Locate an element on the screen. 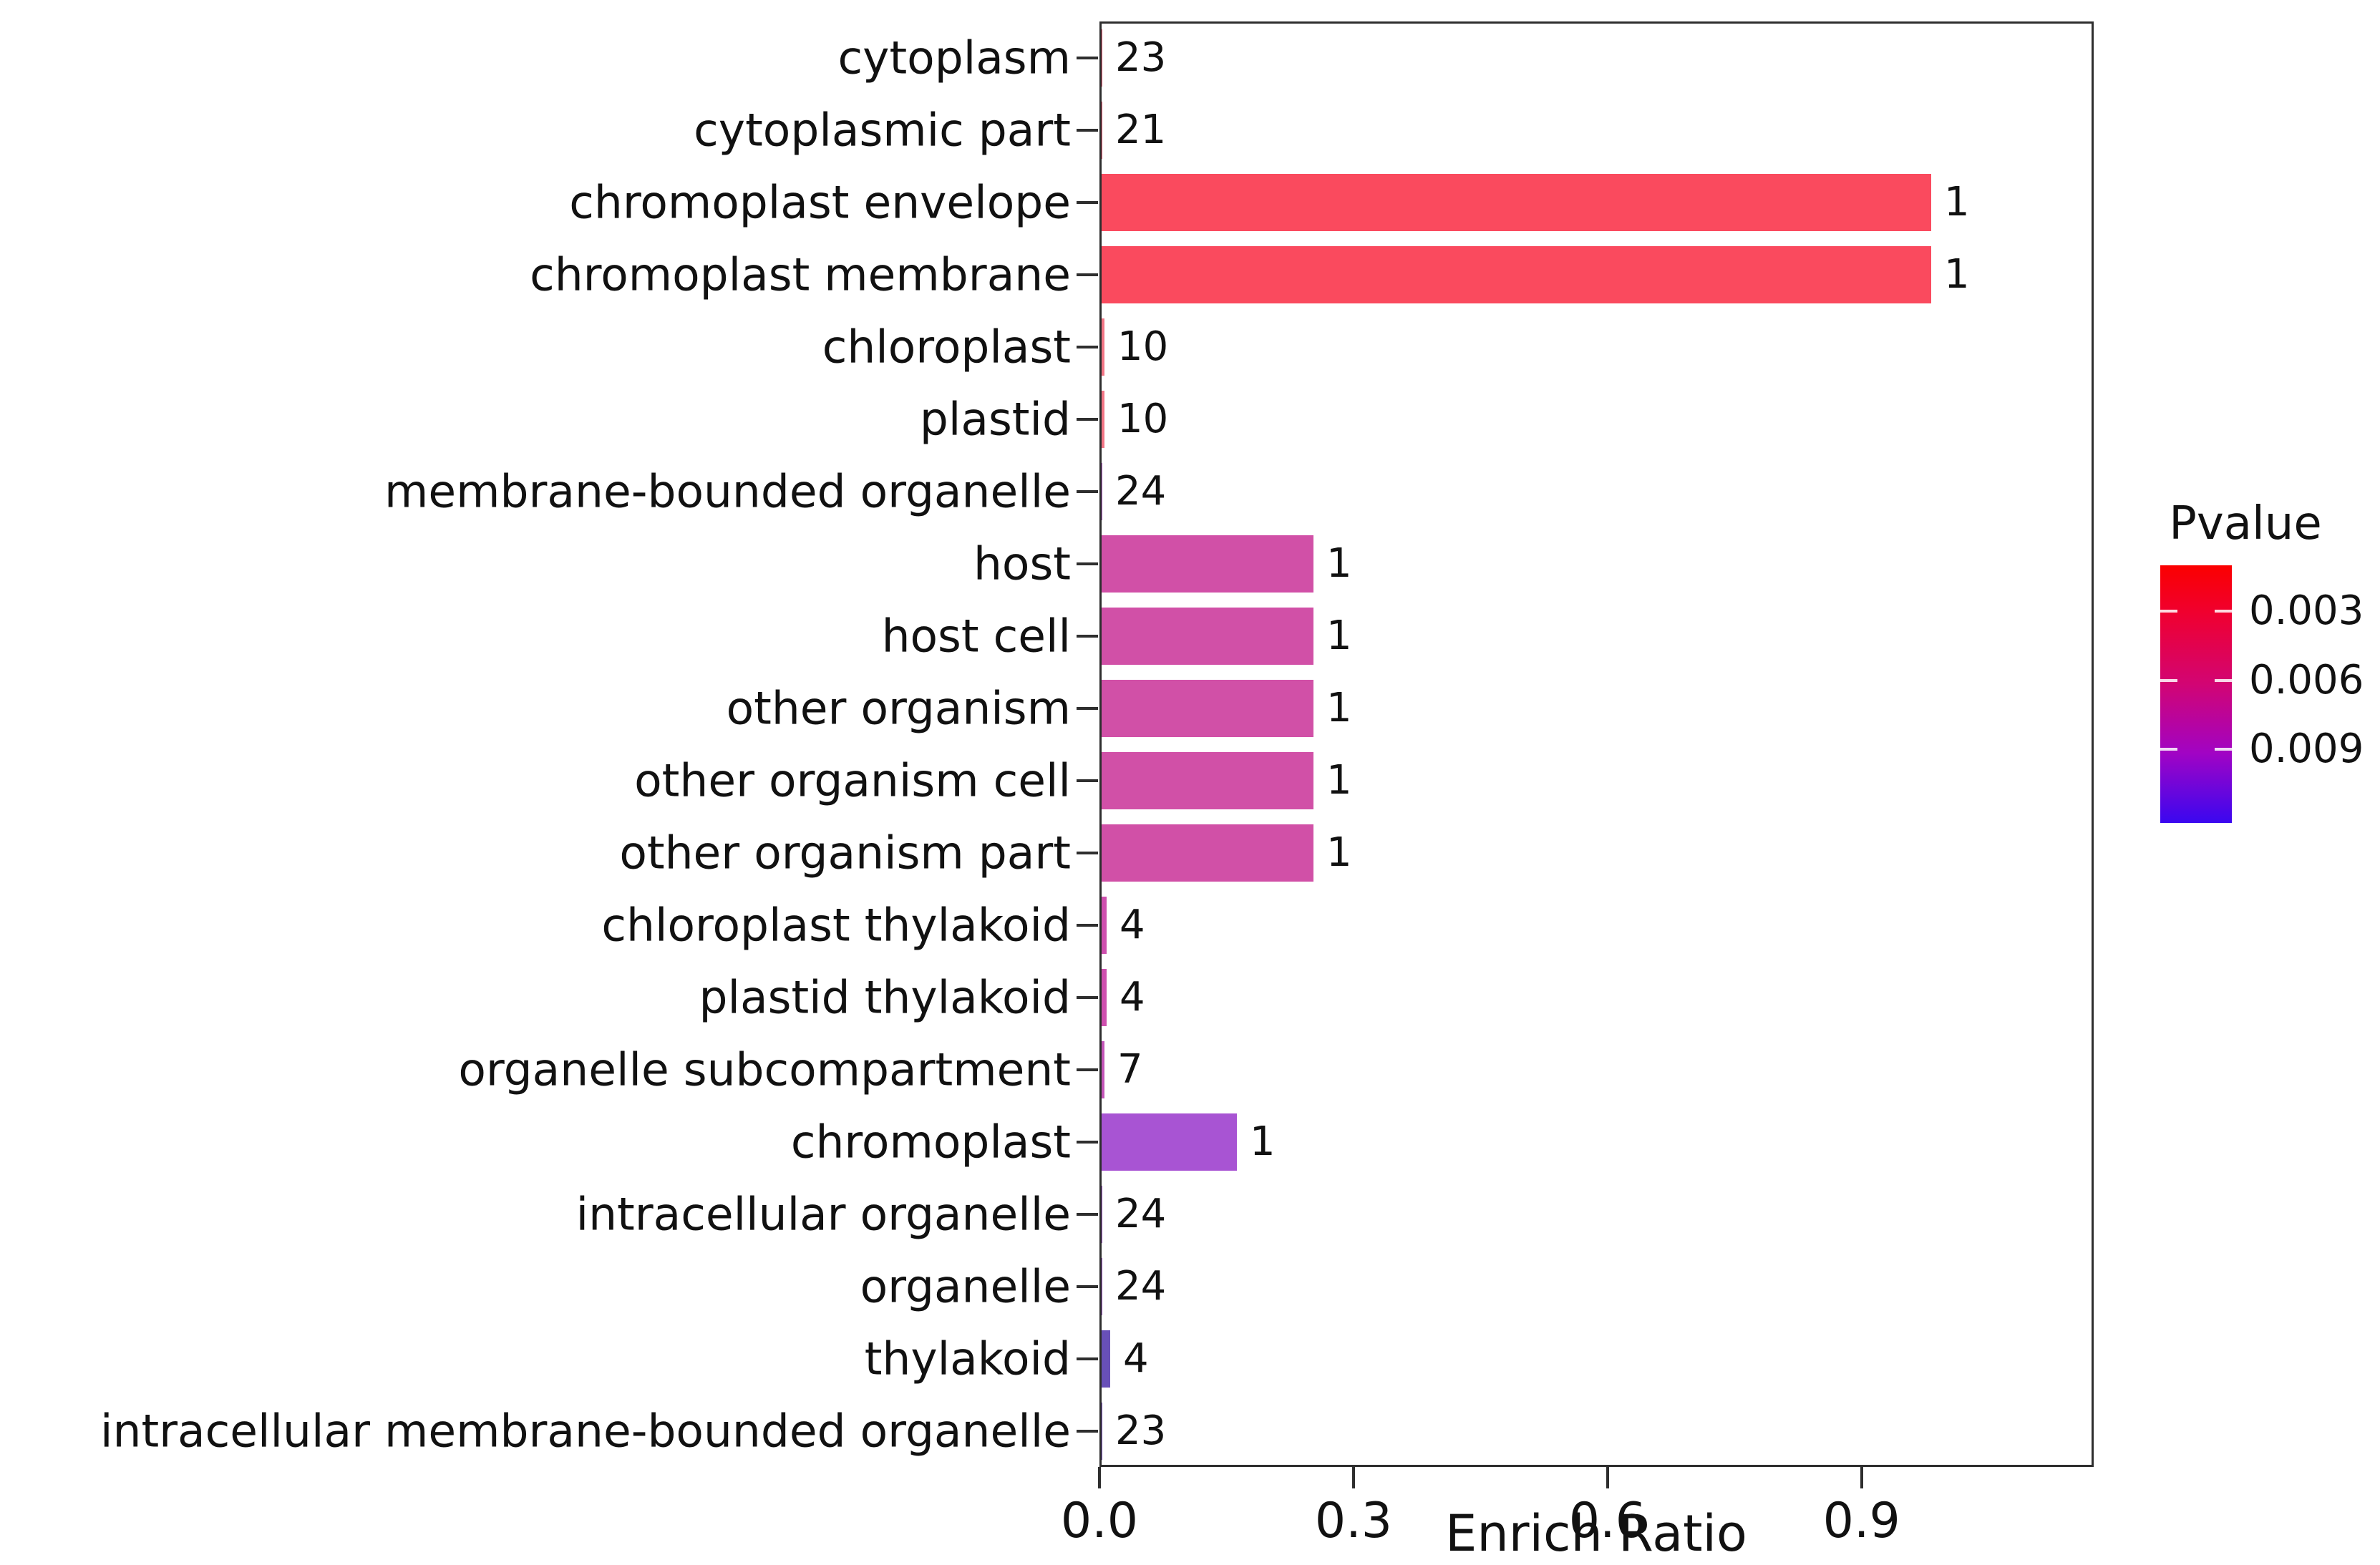  colorbar-tick-label: 0.009 is located at coordinates (2306, 749).